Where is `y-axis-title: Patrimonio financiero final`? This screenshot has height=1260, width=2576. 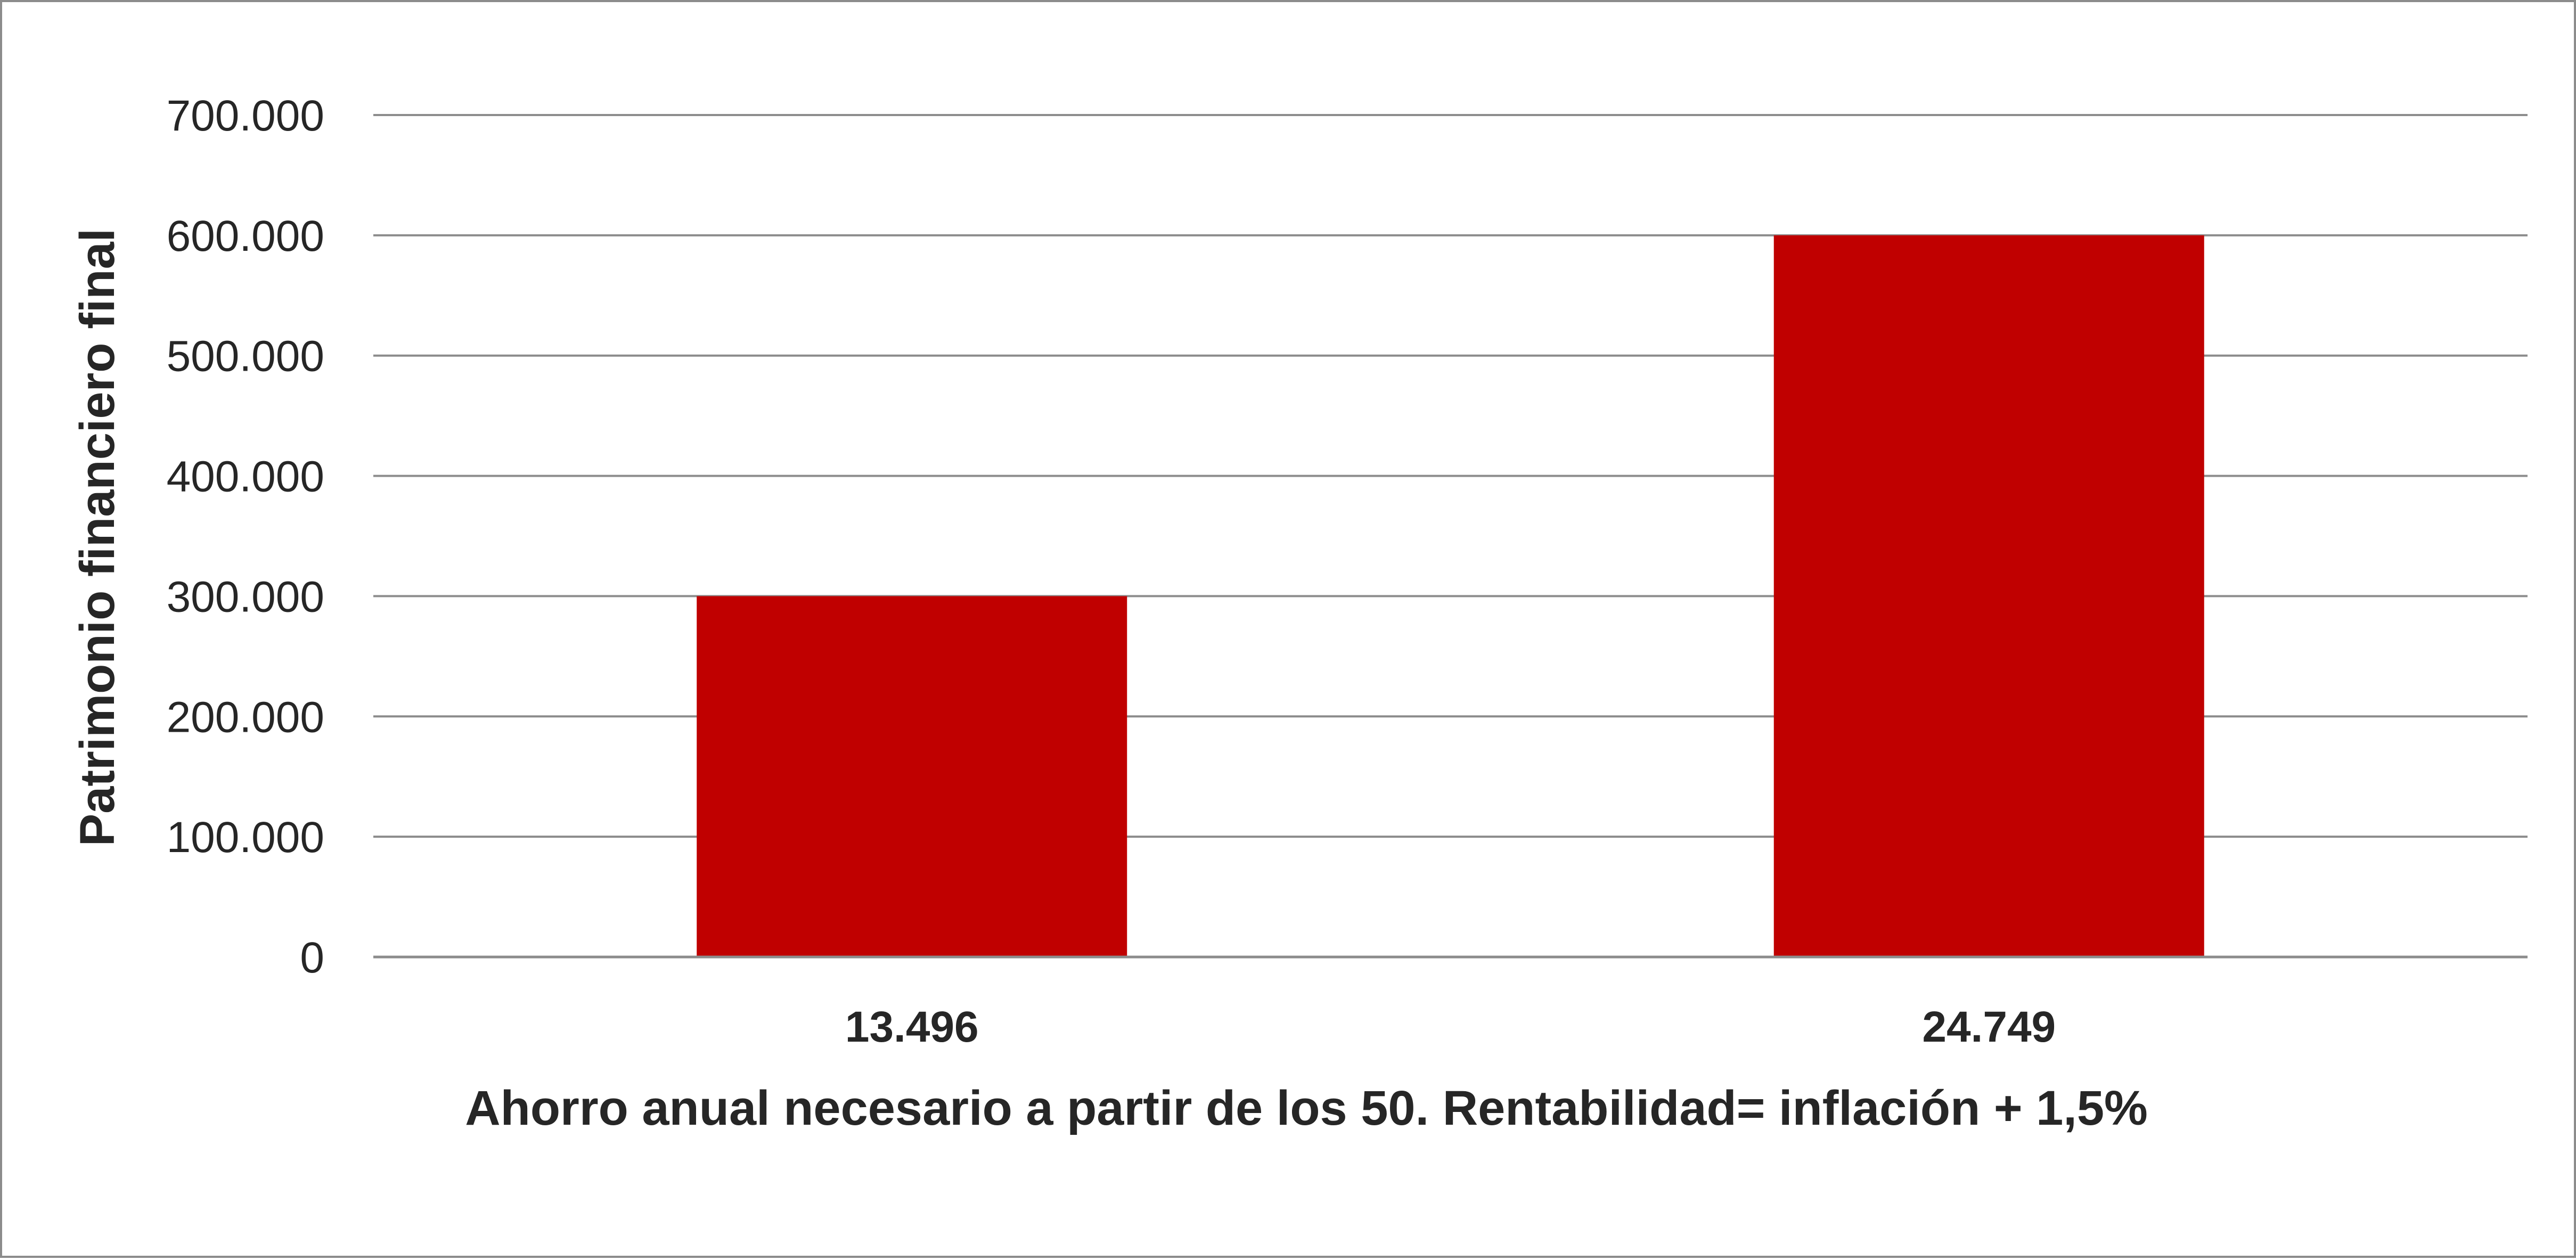 y-axis-title: Patrimonio financiero final is located at coordinates (97, 537).